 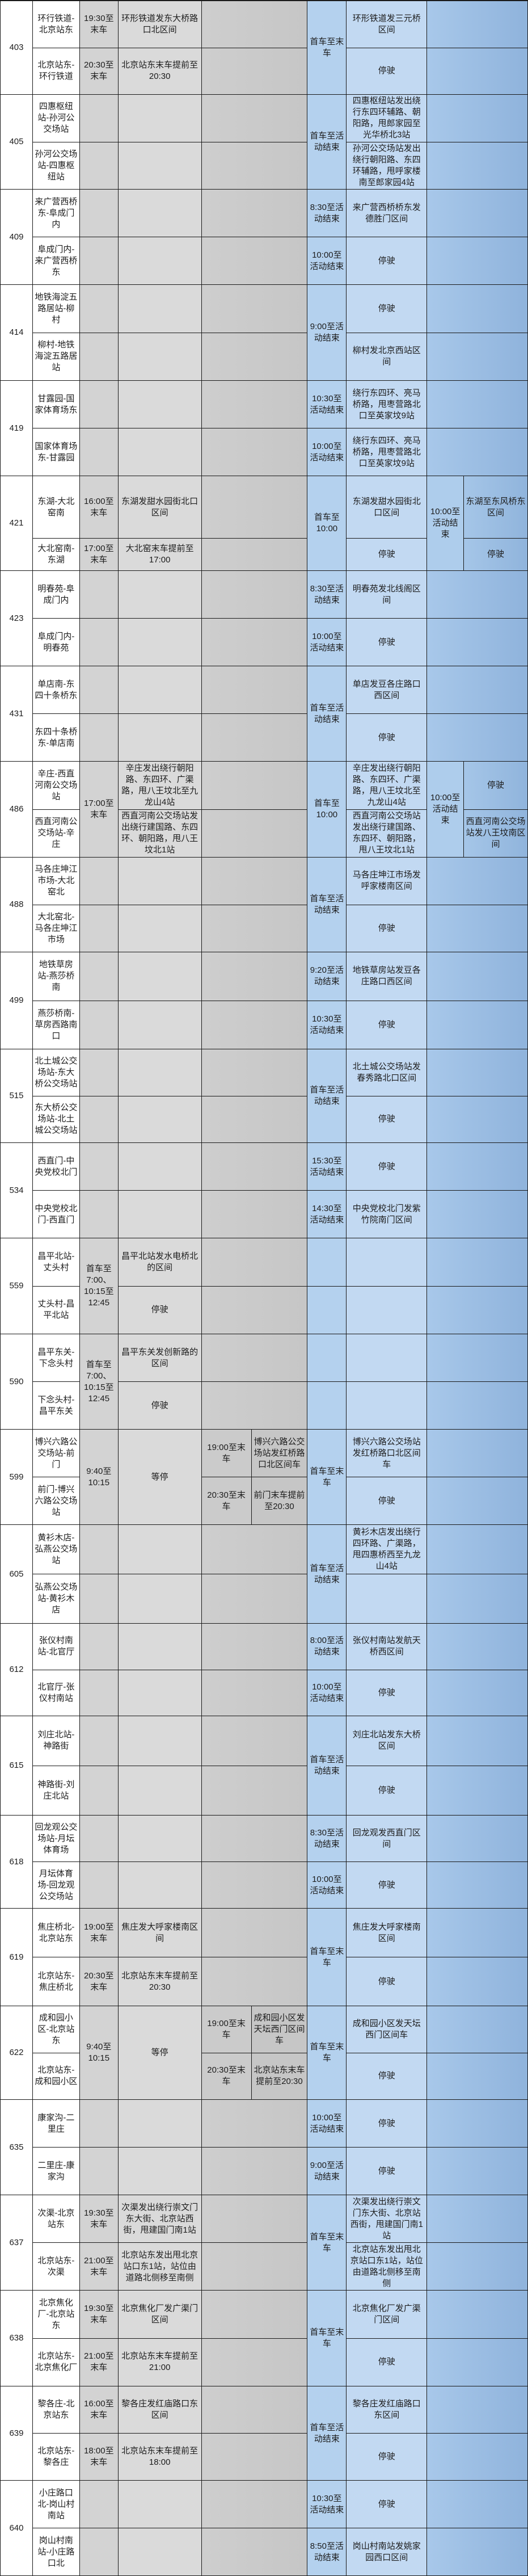 What do you see at coordinates (98, 1981) in the screenshot?
I see `weekday-time-cell-text: 20:30至末车` at bounding box center [98, 1981].